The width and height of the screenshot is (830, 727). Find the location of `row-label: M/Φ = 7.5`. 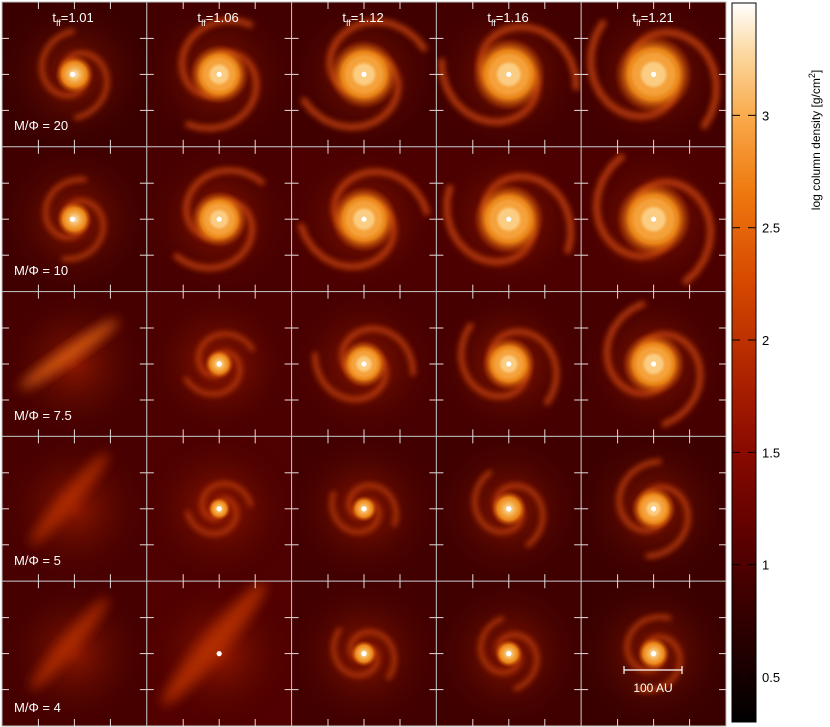

row-label: M/Φ = 7.5 is located at coordinates (43, 415).